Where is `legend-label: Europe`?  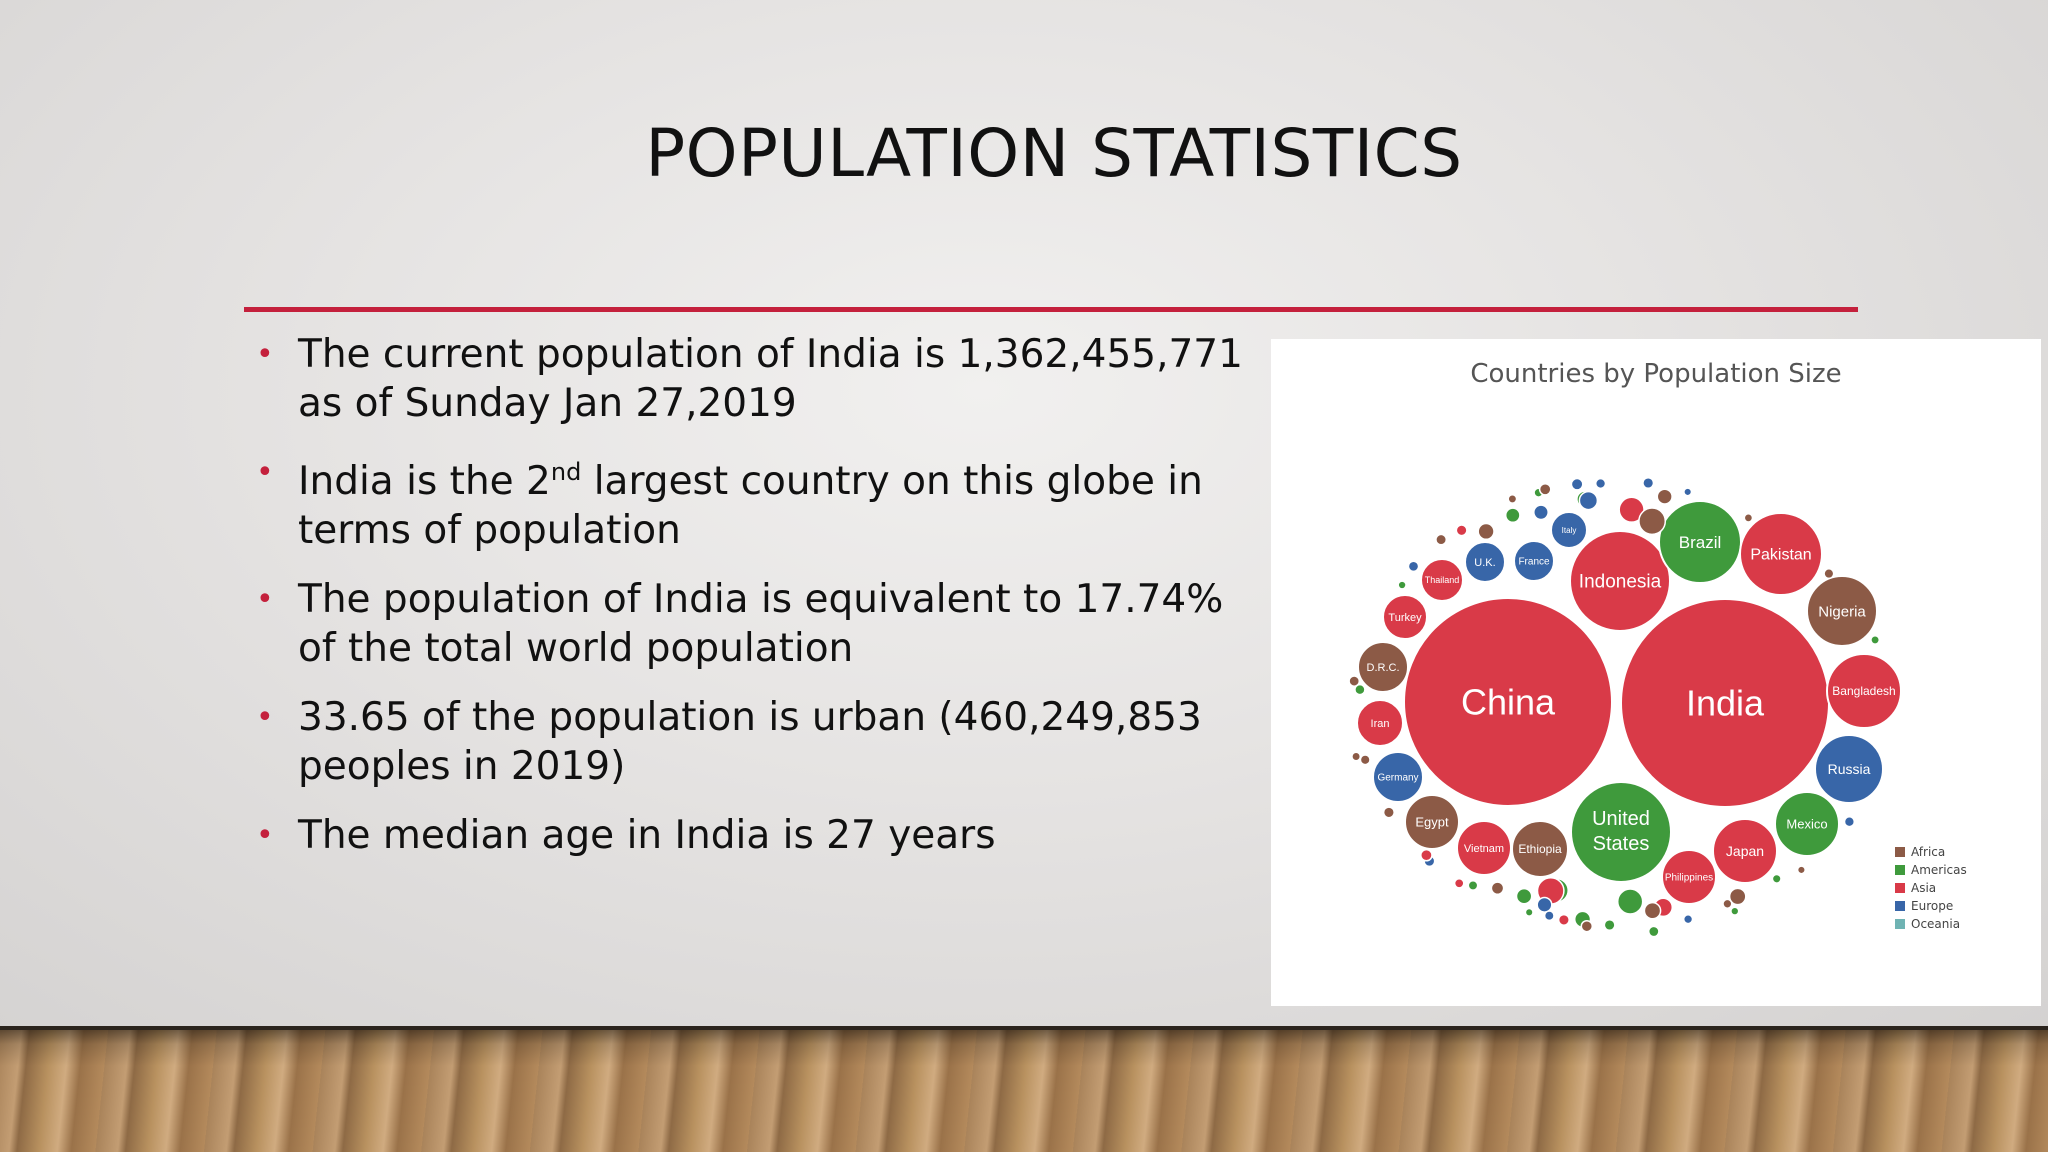 legend-label: Europe is located at coordinates (1932, 906).